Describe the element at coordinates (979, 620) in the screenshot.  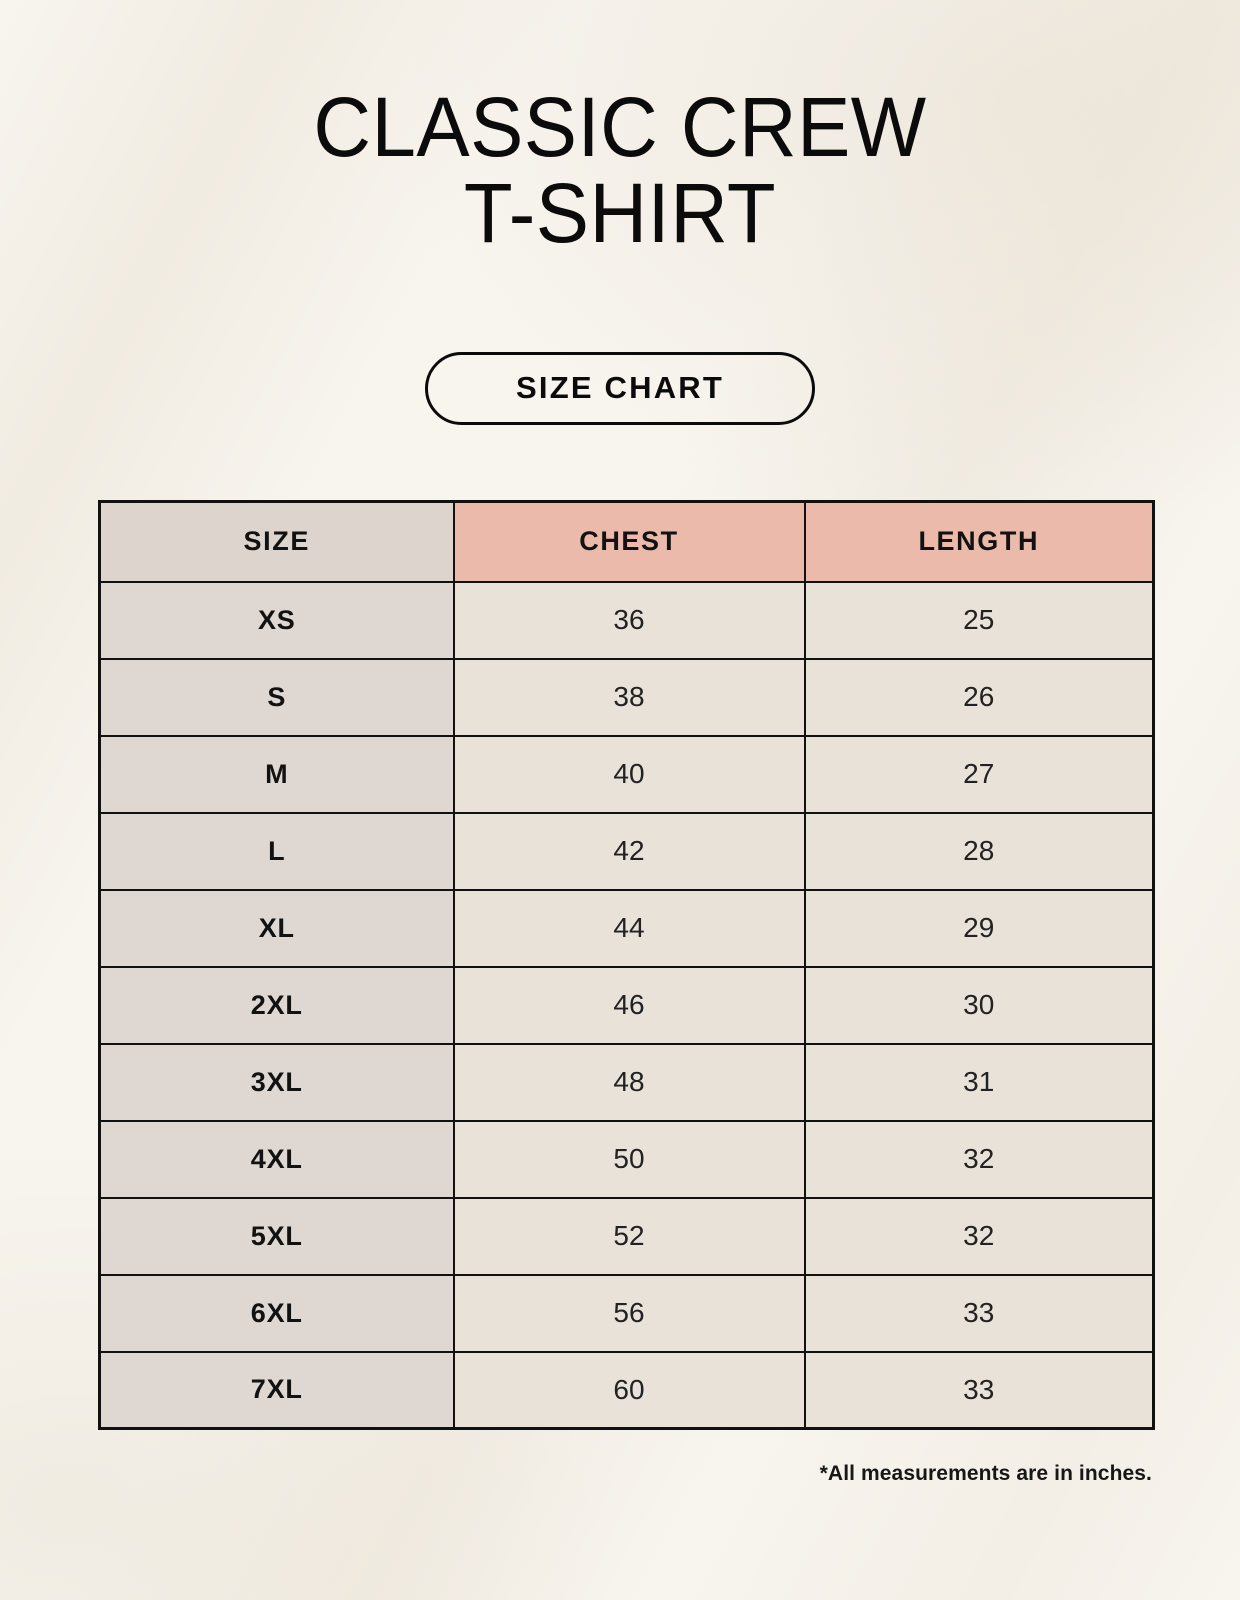
I see `cell-length: 25` at that location.